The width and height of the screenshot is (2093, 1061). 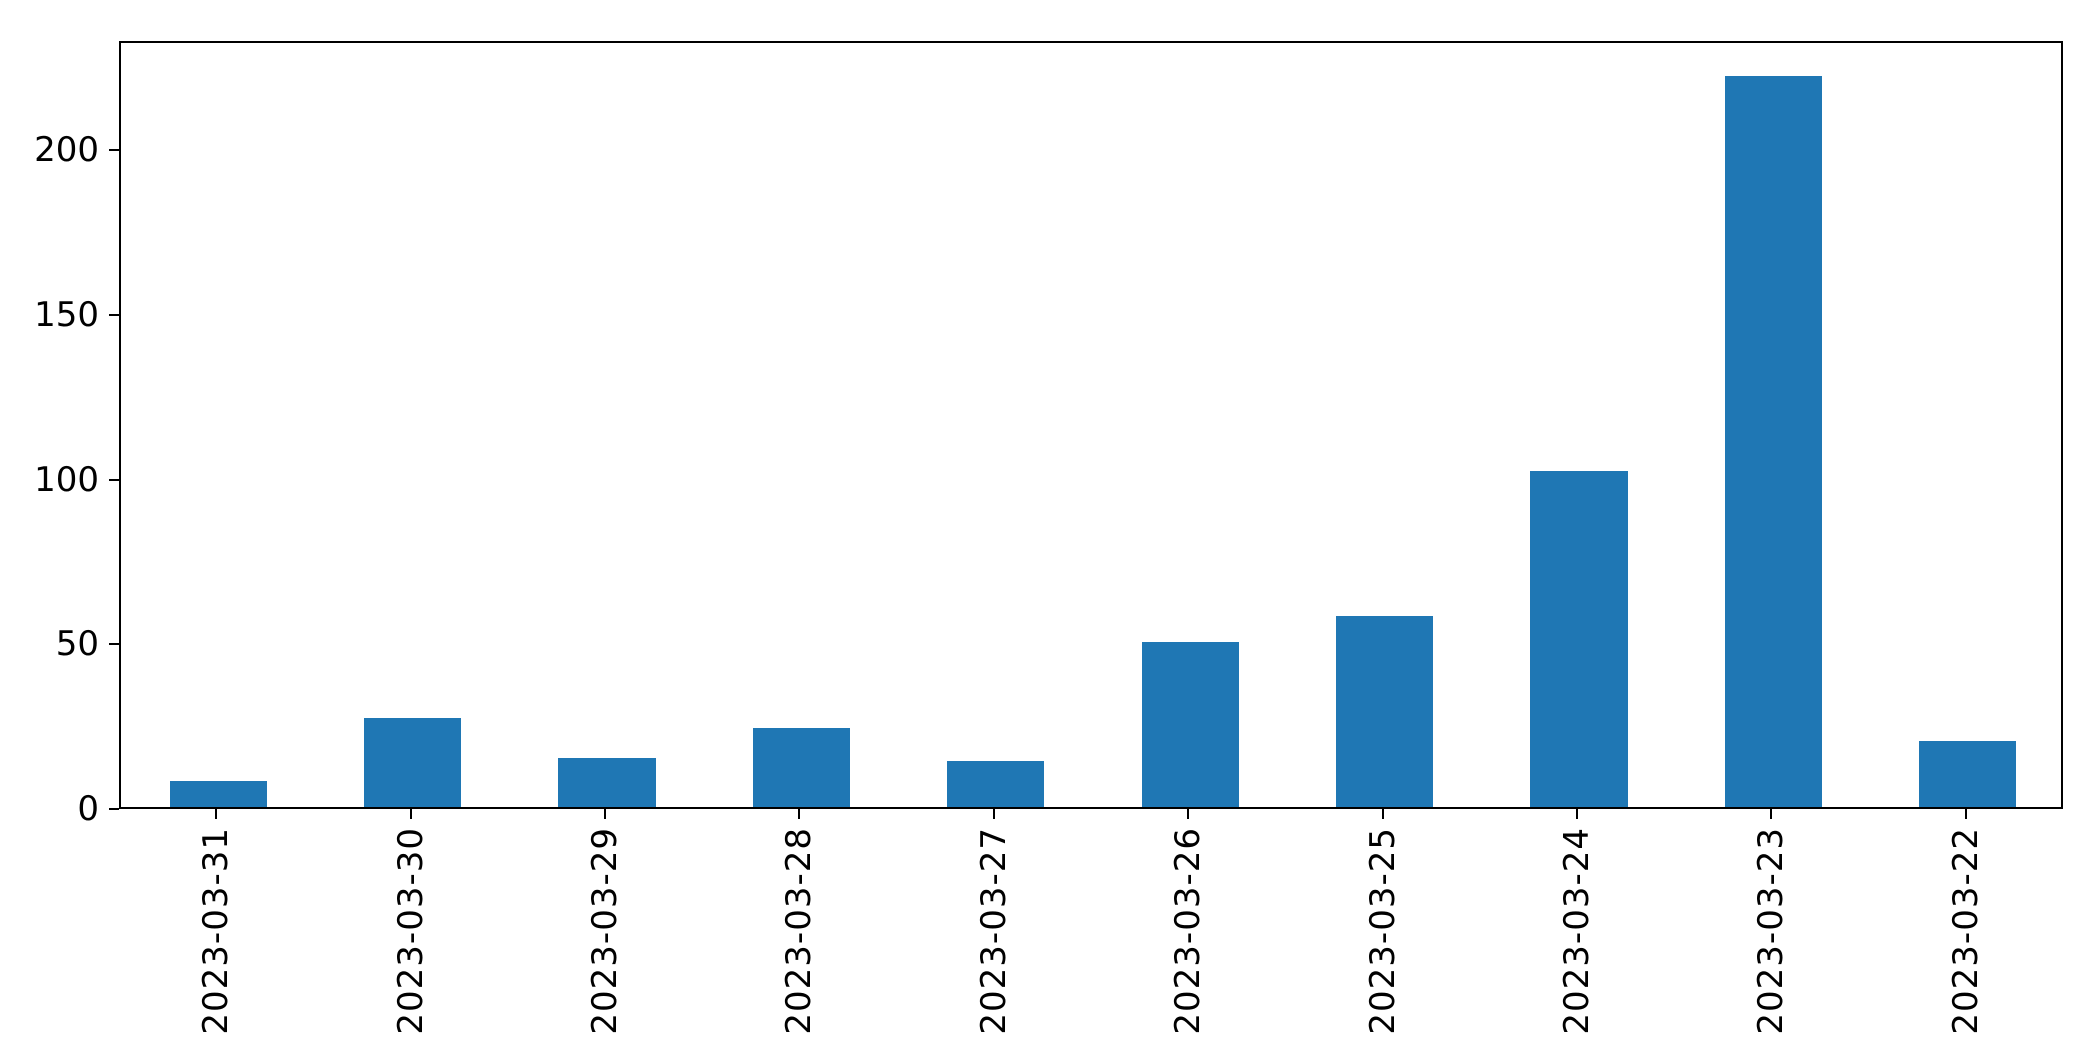 I want to click on x-tick-label: 2023-03-23, so click(x=1771, y=931).